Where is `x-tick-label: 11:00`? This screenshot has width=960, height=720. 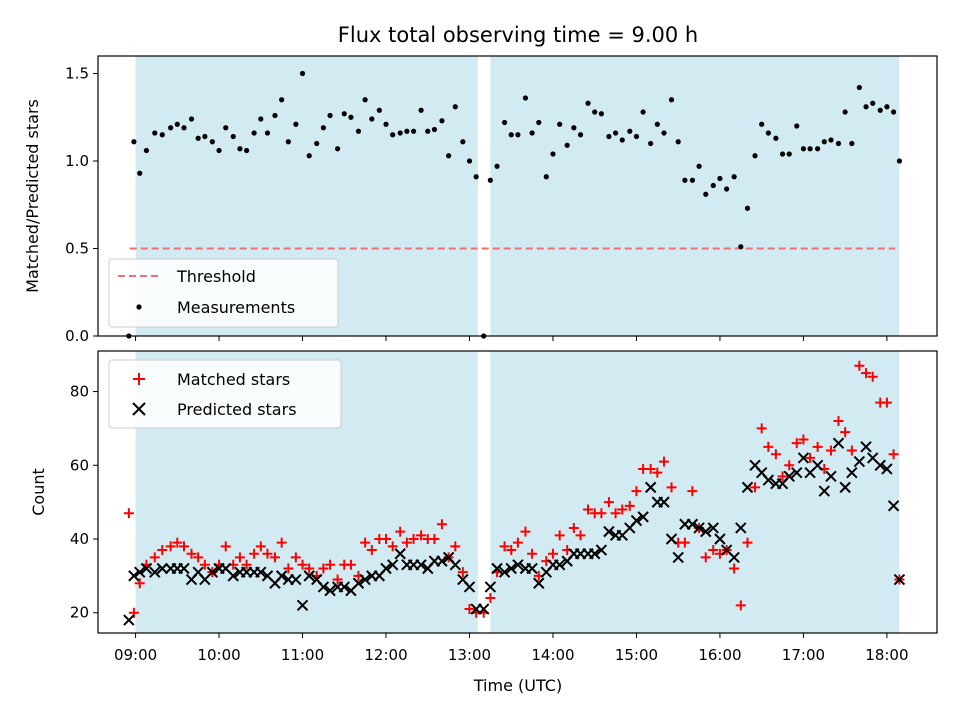 x-tick-label: 11:00 is located at coordinates (302, 655).